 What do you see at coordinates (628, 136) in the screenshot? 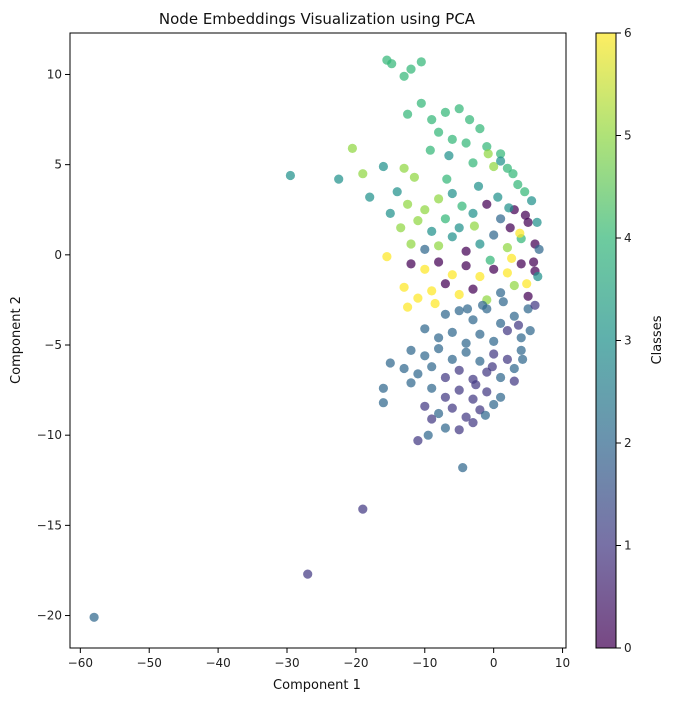
I see `colorbar-tick-label: 5` at bounding box center [628, 136].